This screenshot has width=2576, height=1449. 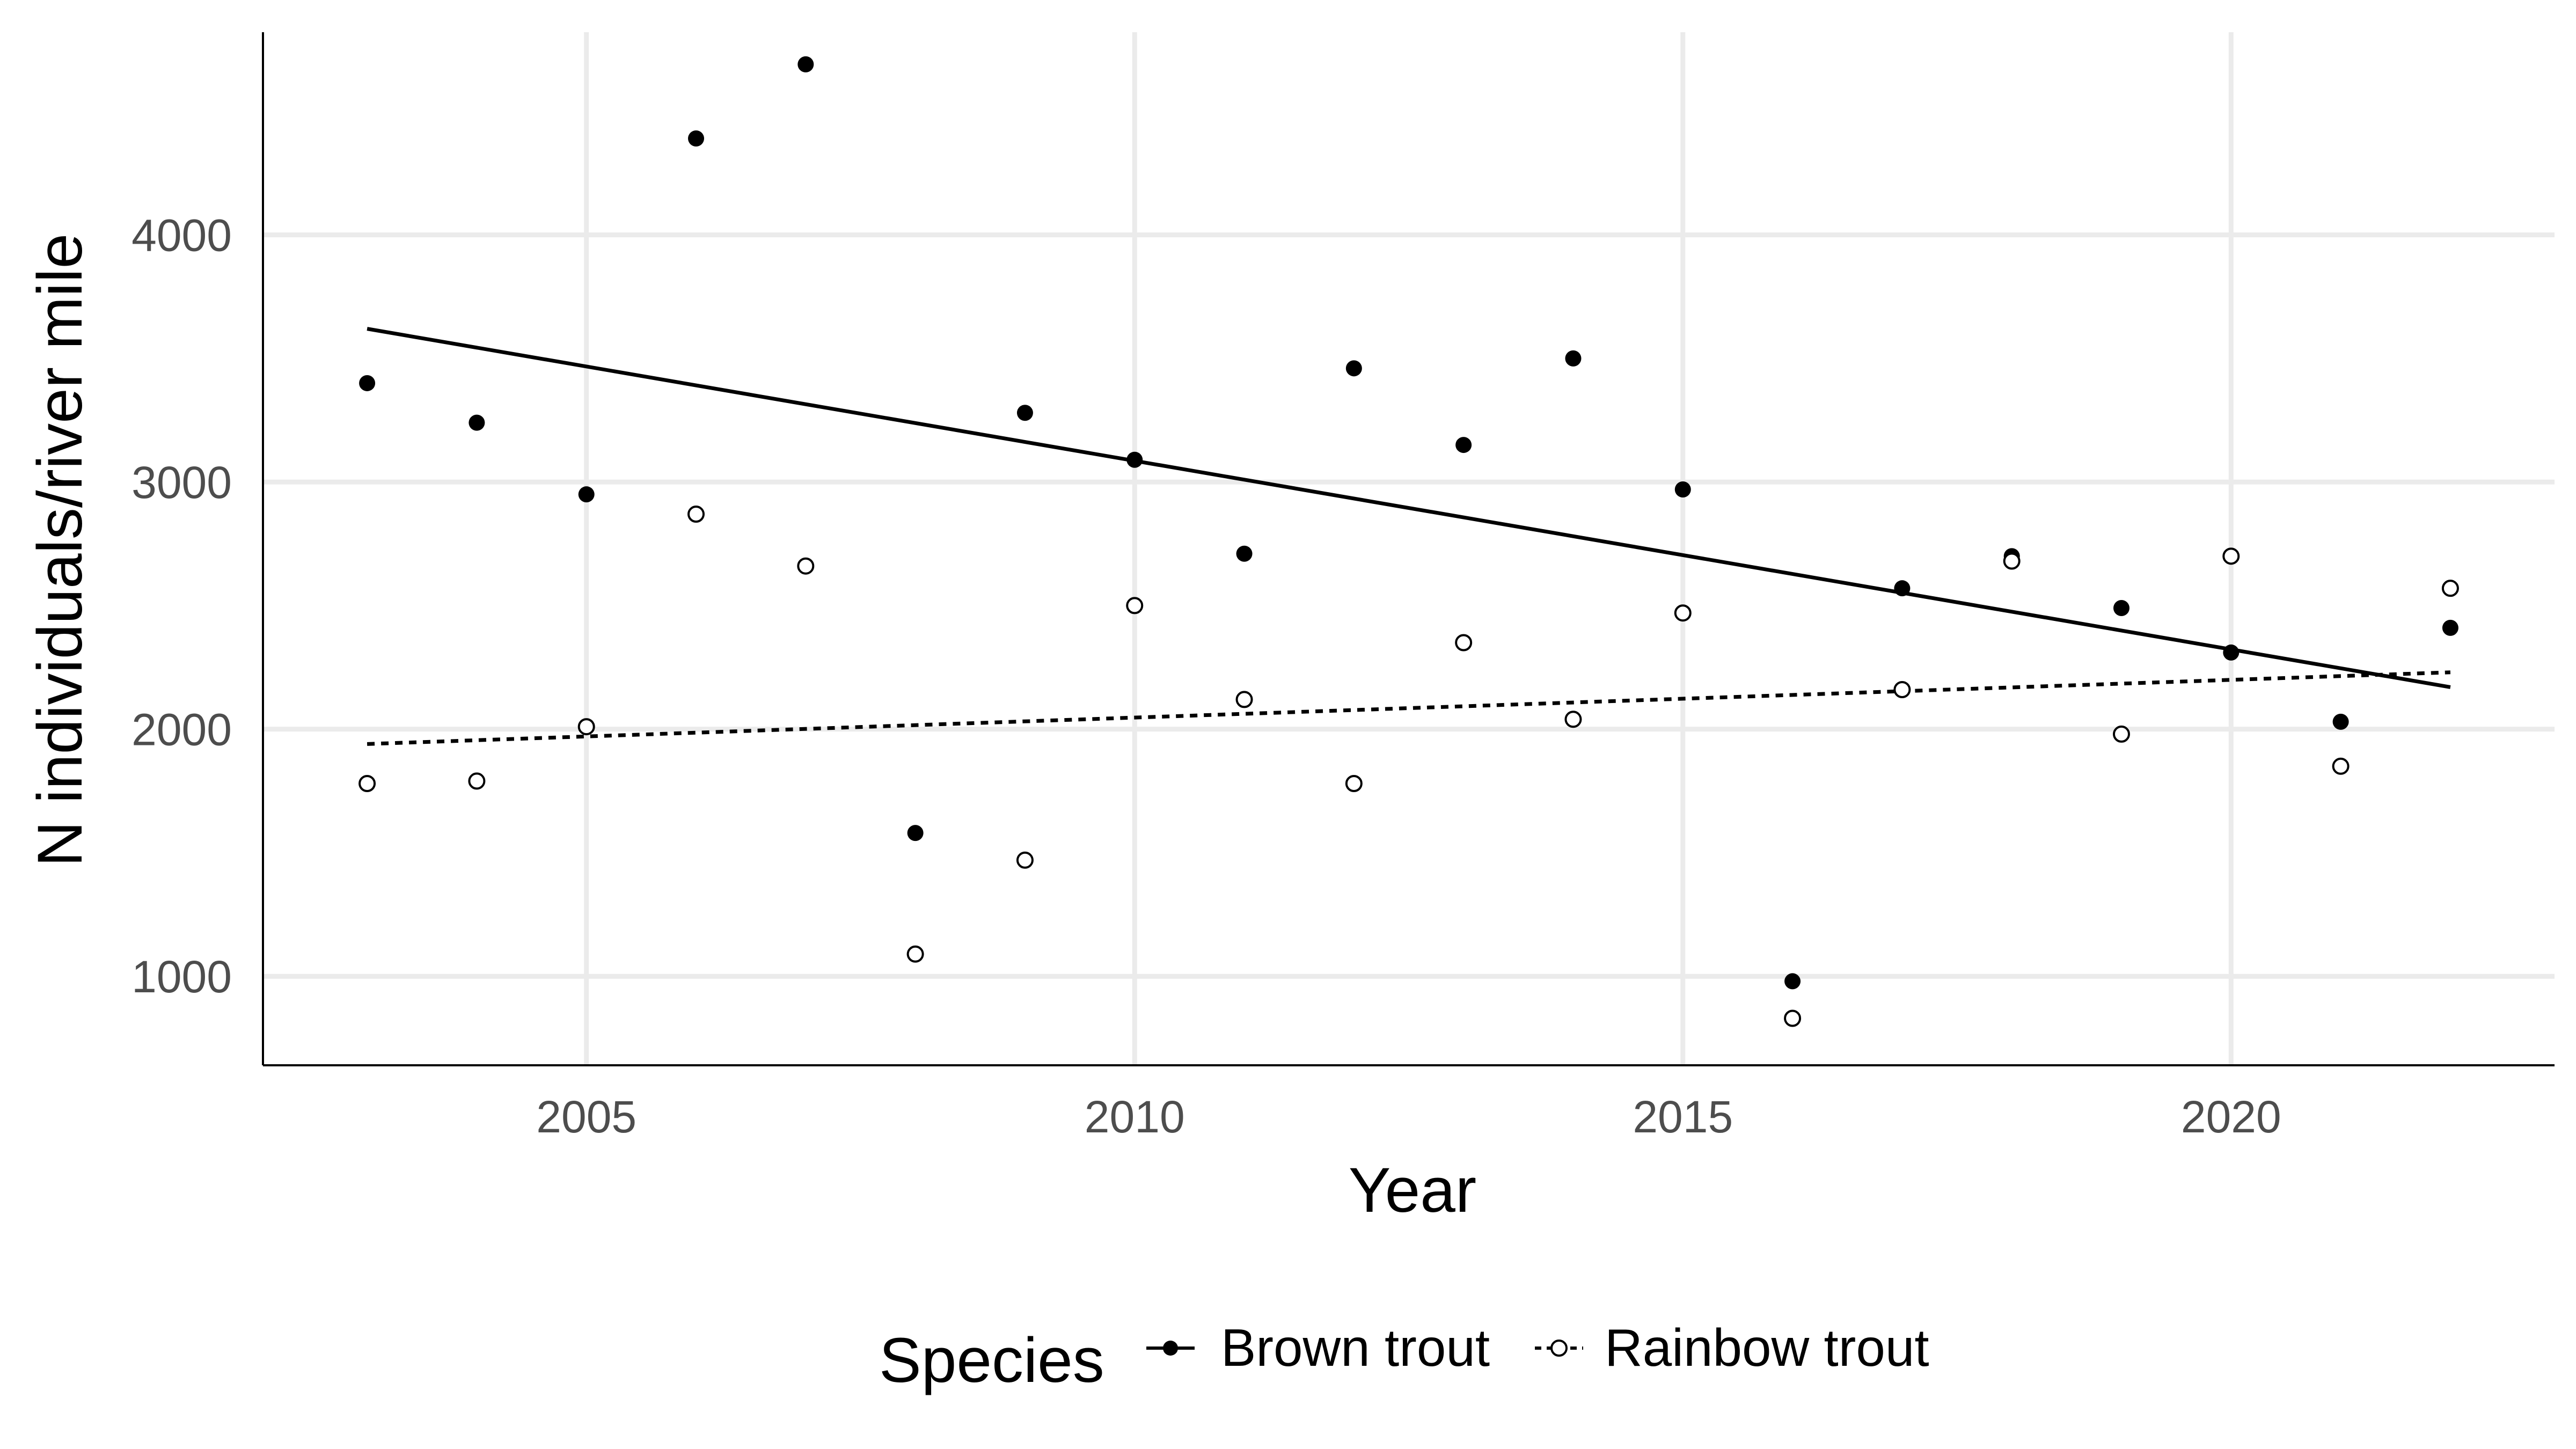 I want to click on point-rainbow-trout-2020, so click(x=2231, y=556).